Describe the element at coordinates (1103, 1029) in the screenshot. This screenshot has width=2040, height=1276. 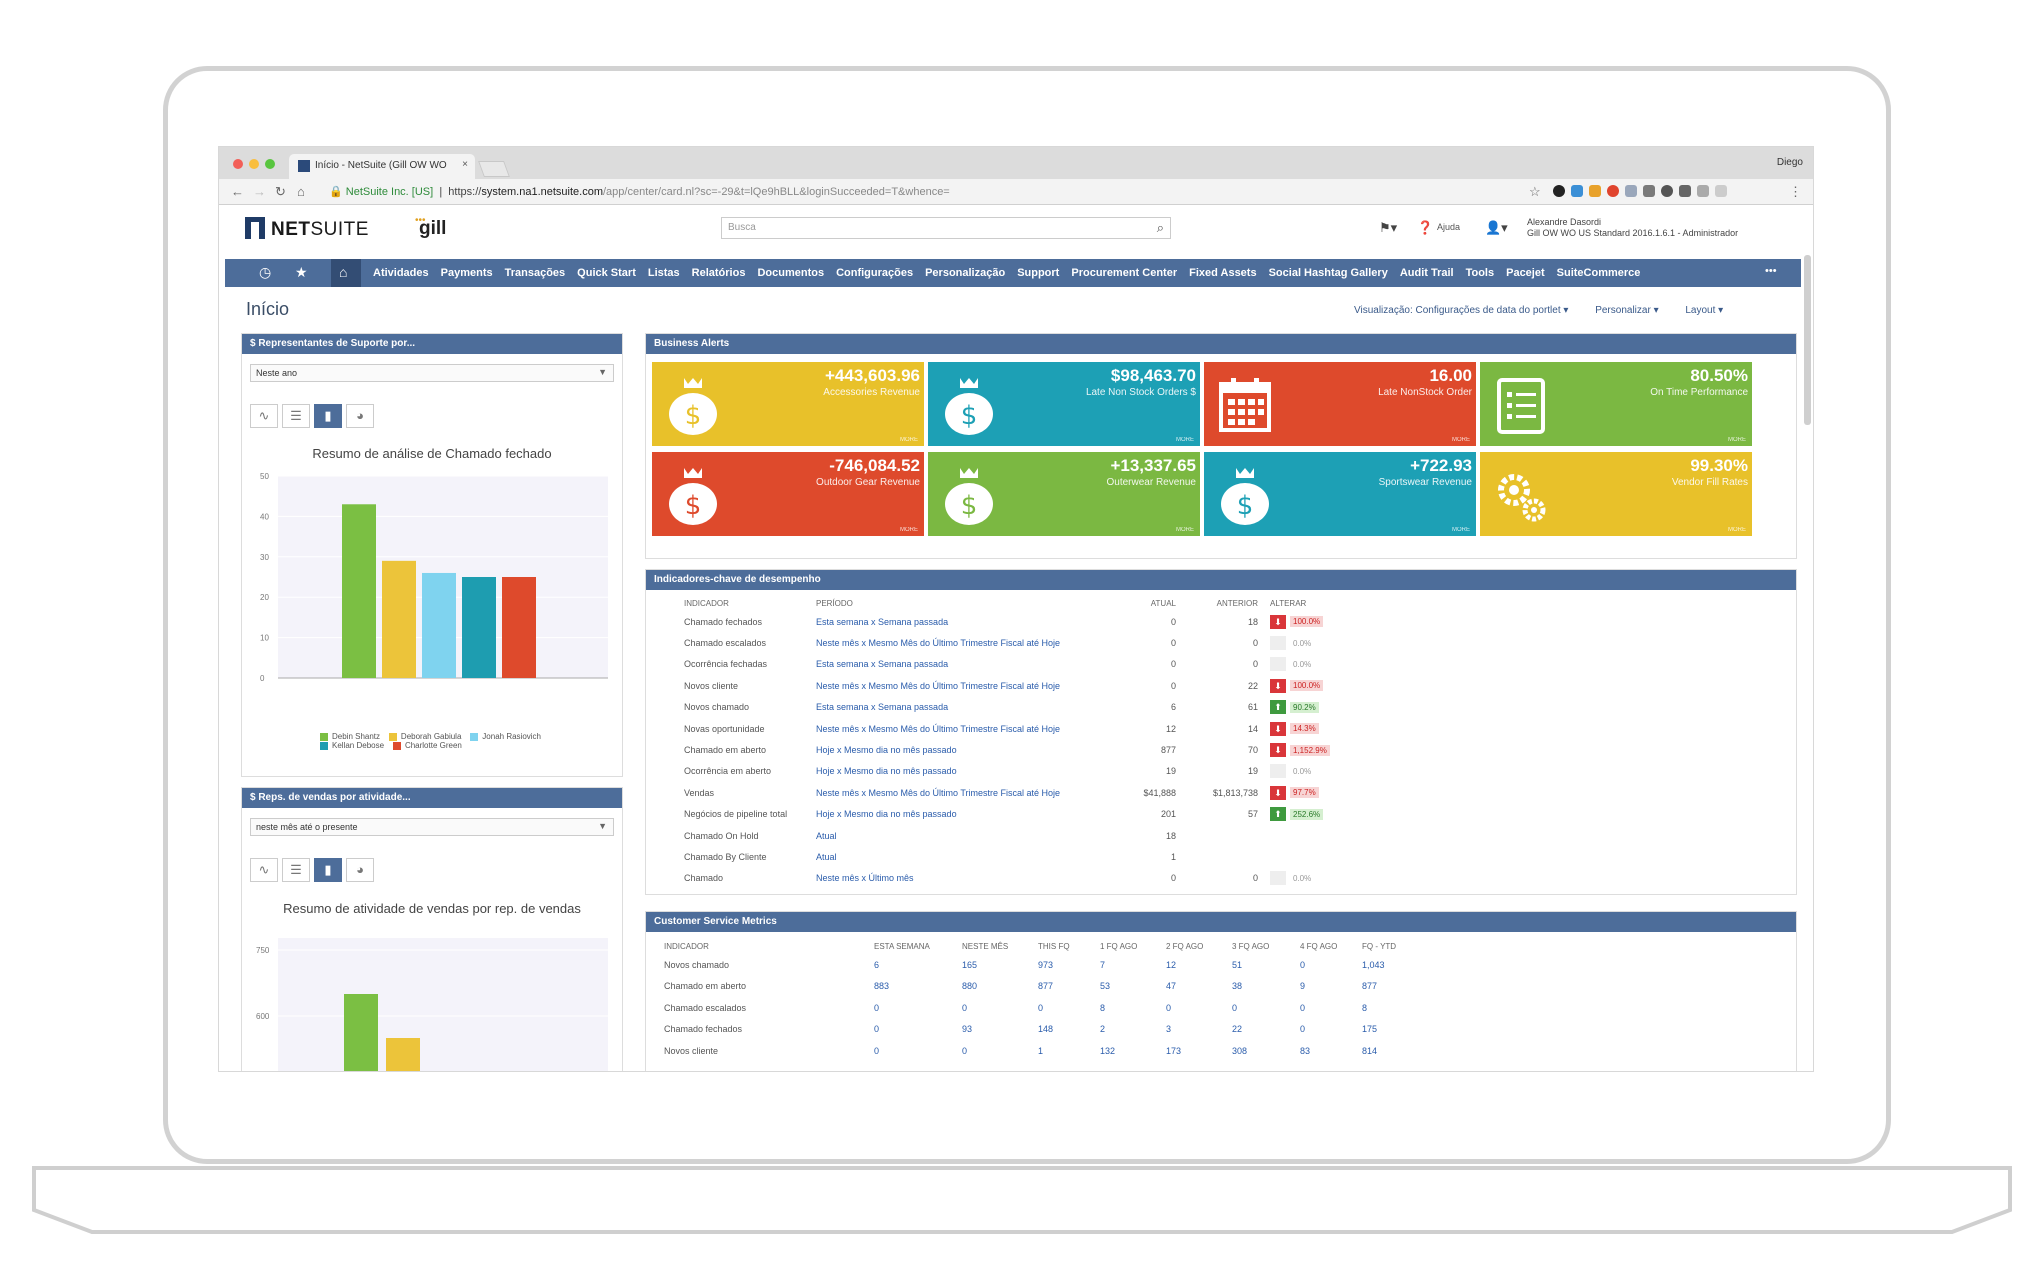
I see `metric-link: 2` at that location.